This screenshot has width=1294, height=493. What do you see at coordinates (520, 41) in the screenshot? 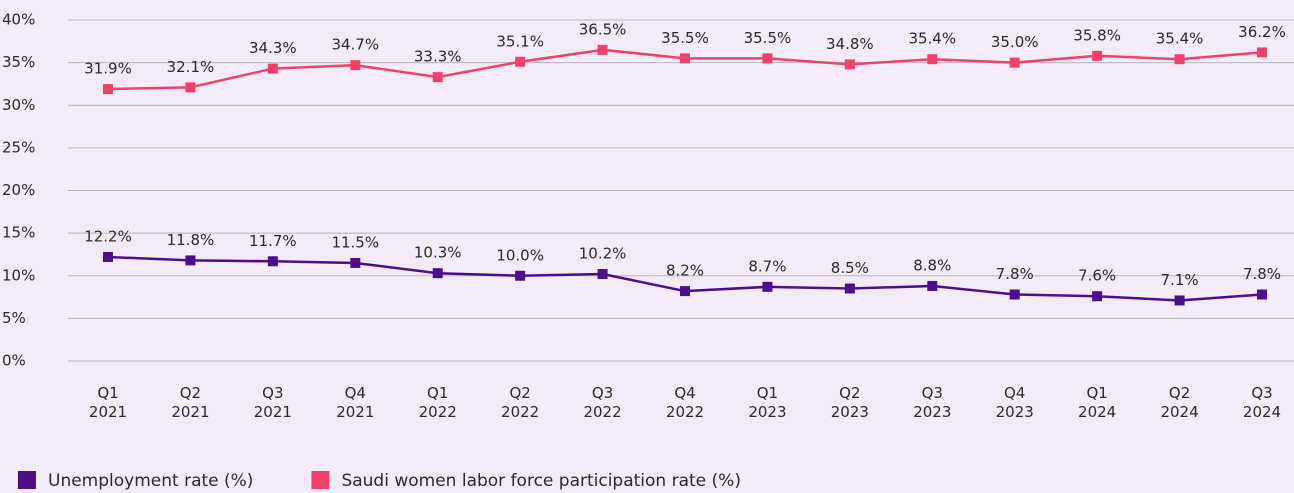
I see `data-label: 35.1%` at bounding box center [520, 41].